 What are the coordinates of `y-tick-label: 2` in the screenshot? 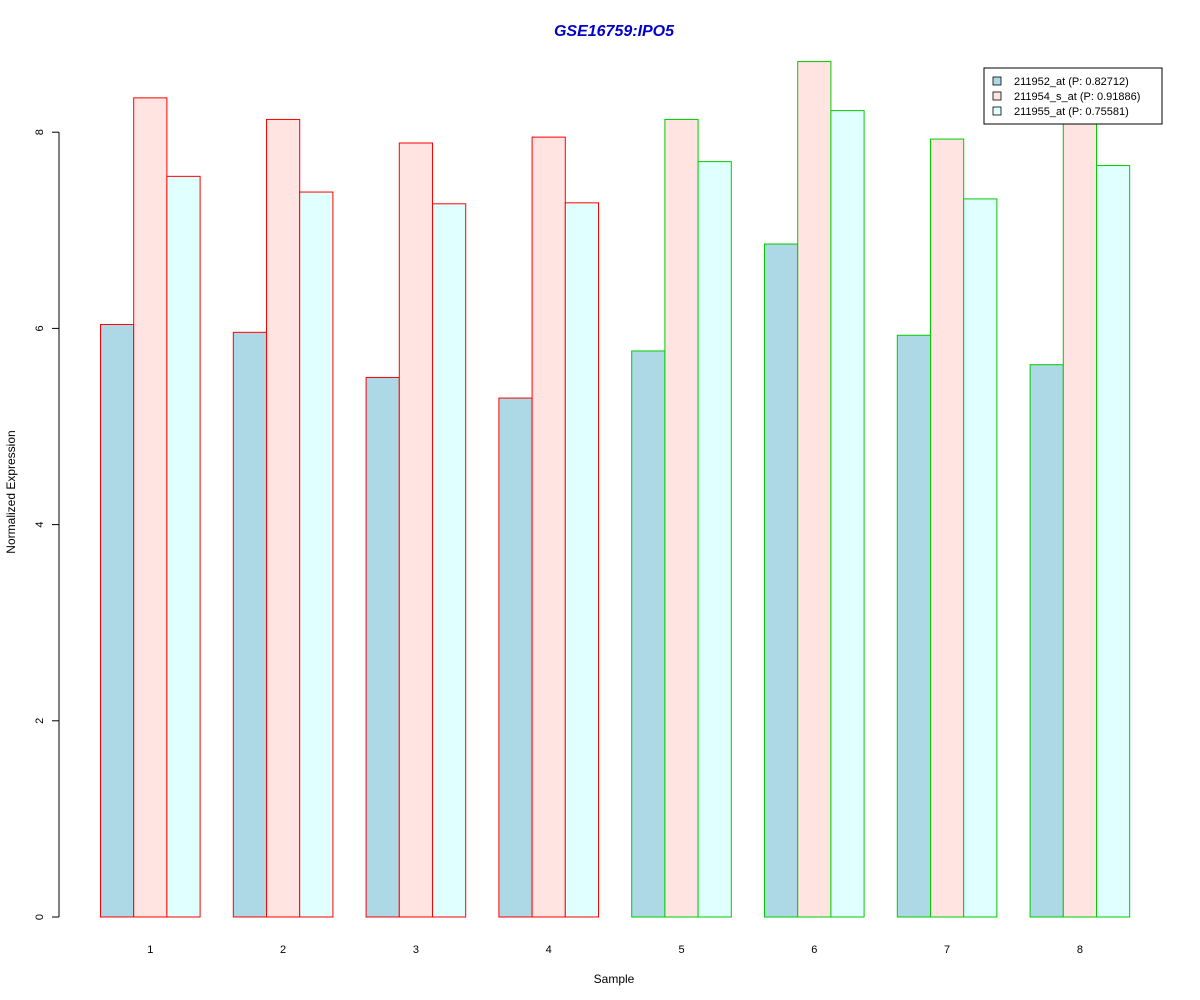 It's located at (40, 721).